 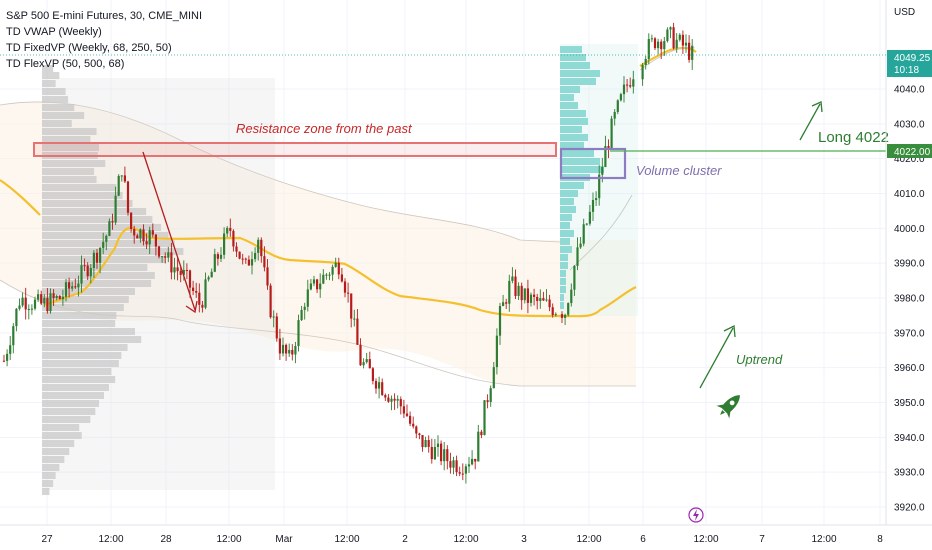 I want to click on price-tick-label: 4000.0, so click(x=909, y=229).